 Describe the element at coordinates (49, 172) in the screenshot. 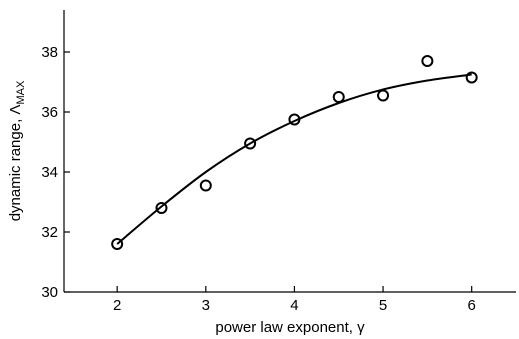

I see `y-tick-label: 34` at that location.